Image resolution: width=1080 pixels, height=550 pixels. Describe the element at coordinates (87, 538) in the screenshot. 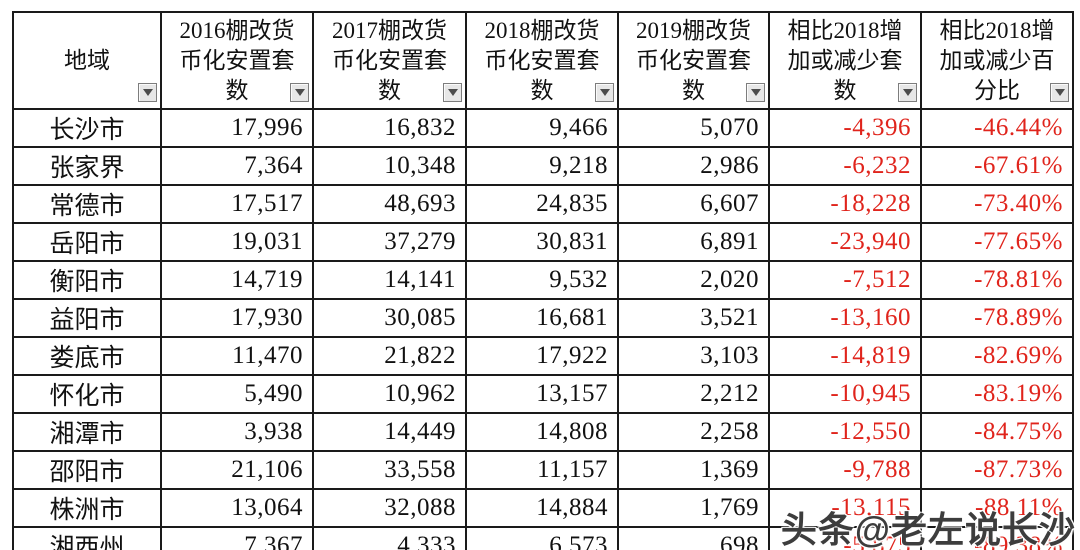

I see `cell-region: 湘西州` at that location.